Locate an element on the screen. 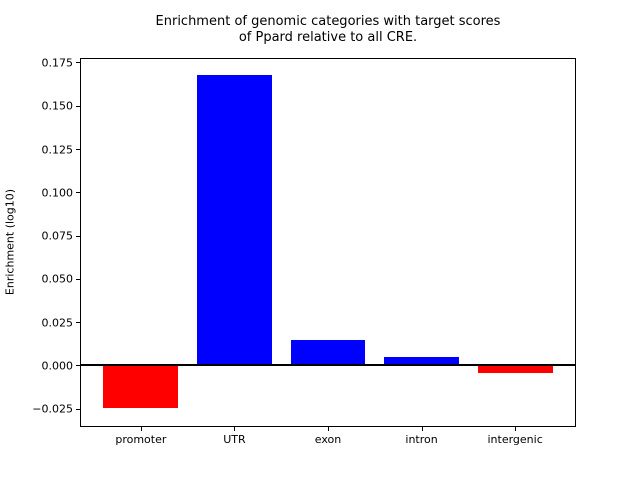 The height and width of the screenshot is (480, 640). y-tick-label: 0.075 is located at coordinates (57, 236).